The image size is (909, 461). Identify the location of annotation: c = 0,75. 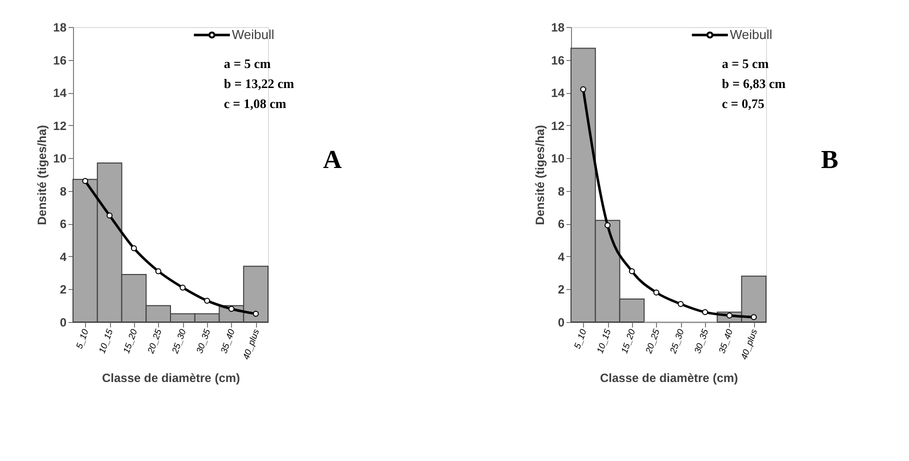
(743, 103).